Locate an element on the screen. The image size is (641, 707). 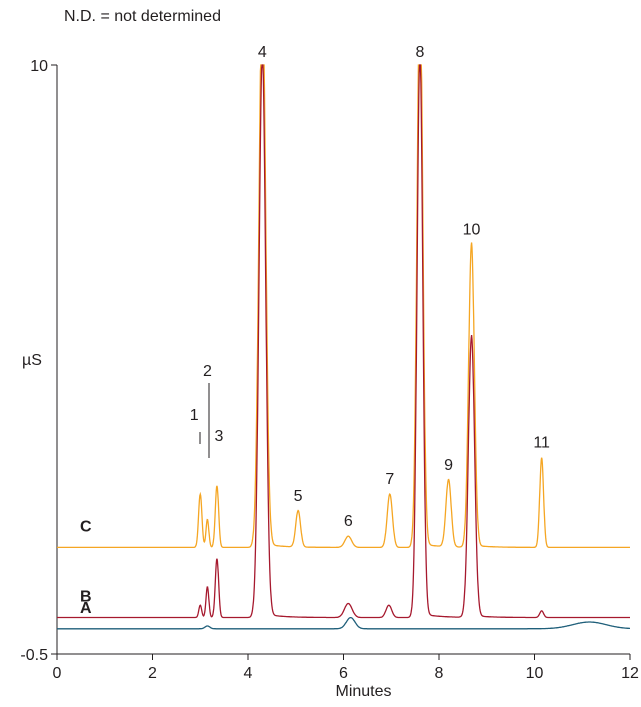
trace-label-a: A is located at coordinates (86, 608).